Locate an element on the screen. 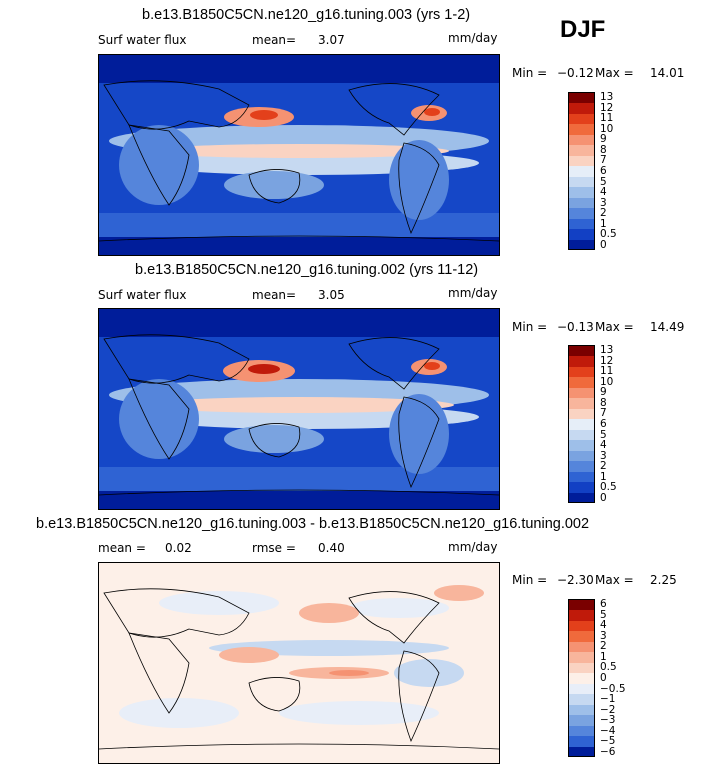  panel1-africa-coast is located at coordinates (159, 165).